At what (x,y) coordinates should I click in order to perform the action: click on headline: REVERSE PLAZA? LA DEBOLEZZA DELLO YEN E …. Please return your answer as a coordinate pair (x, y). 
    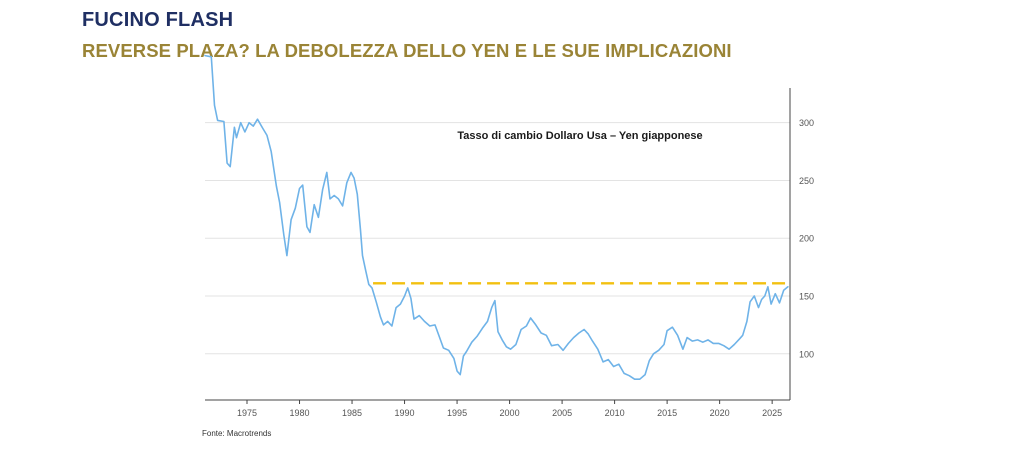
    Looking at the image, I should click on (407, 50).